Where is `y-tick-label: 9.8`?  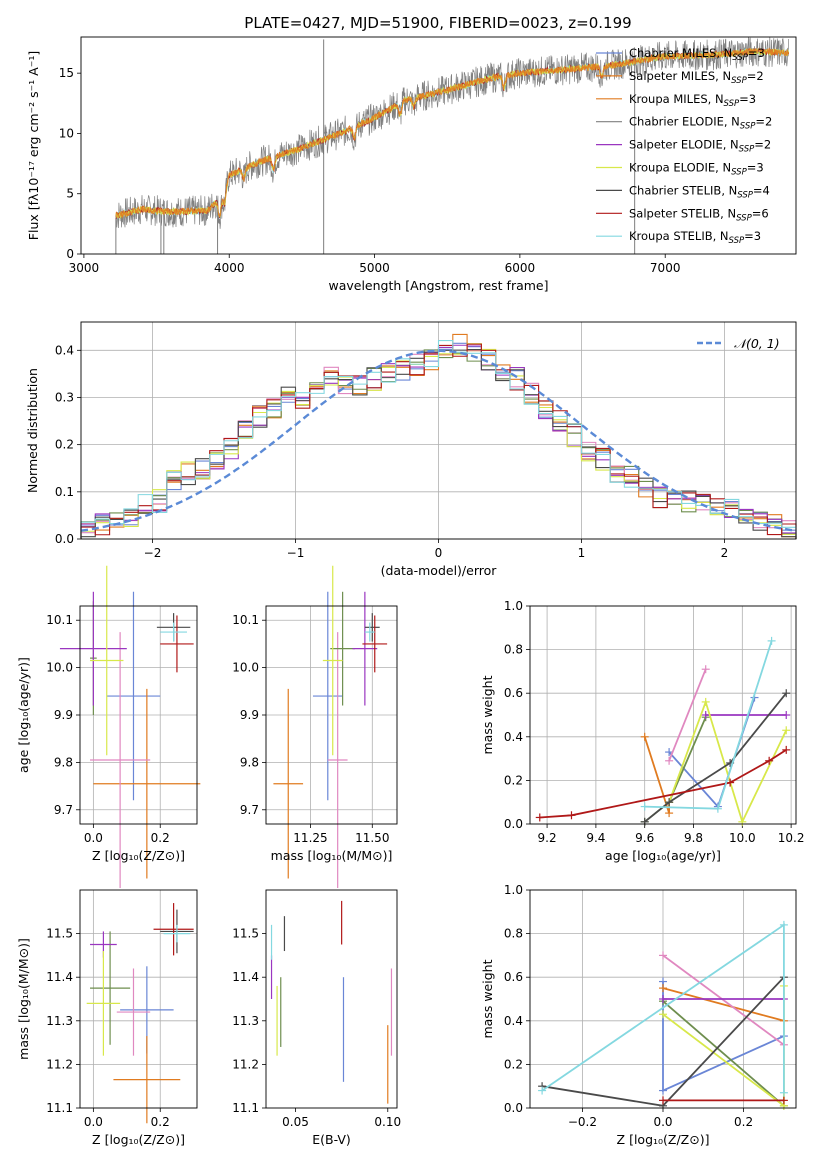 y-tick-label: 9.8 is located at coordinates (63, 762).